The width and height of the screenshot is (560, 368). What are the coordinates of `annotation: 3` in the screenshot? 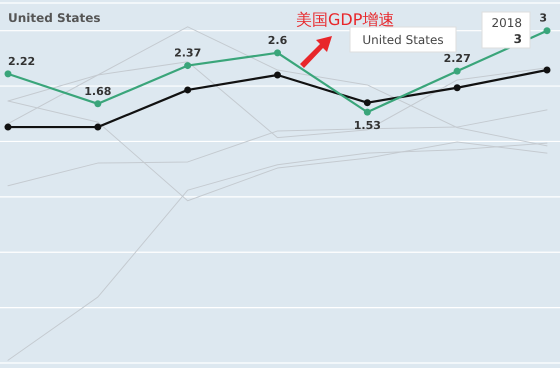 It's located at (518, 39).